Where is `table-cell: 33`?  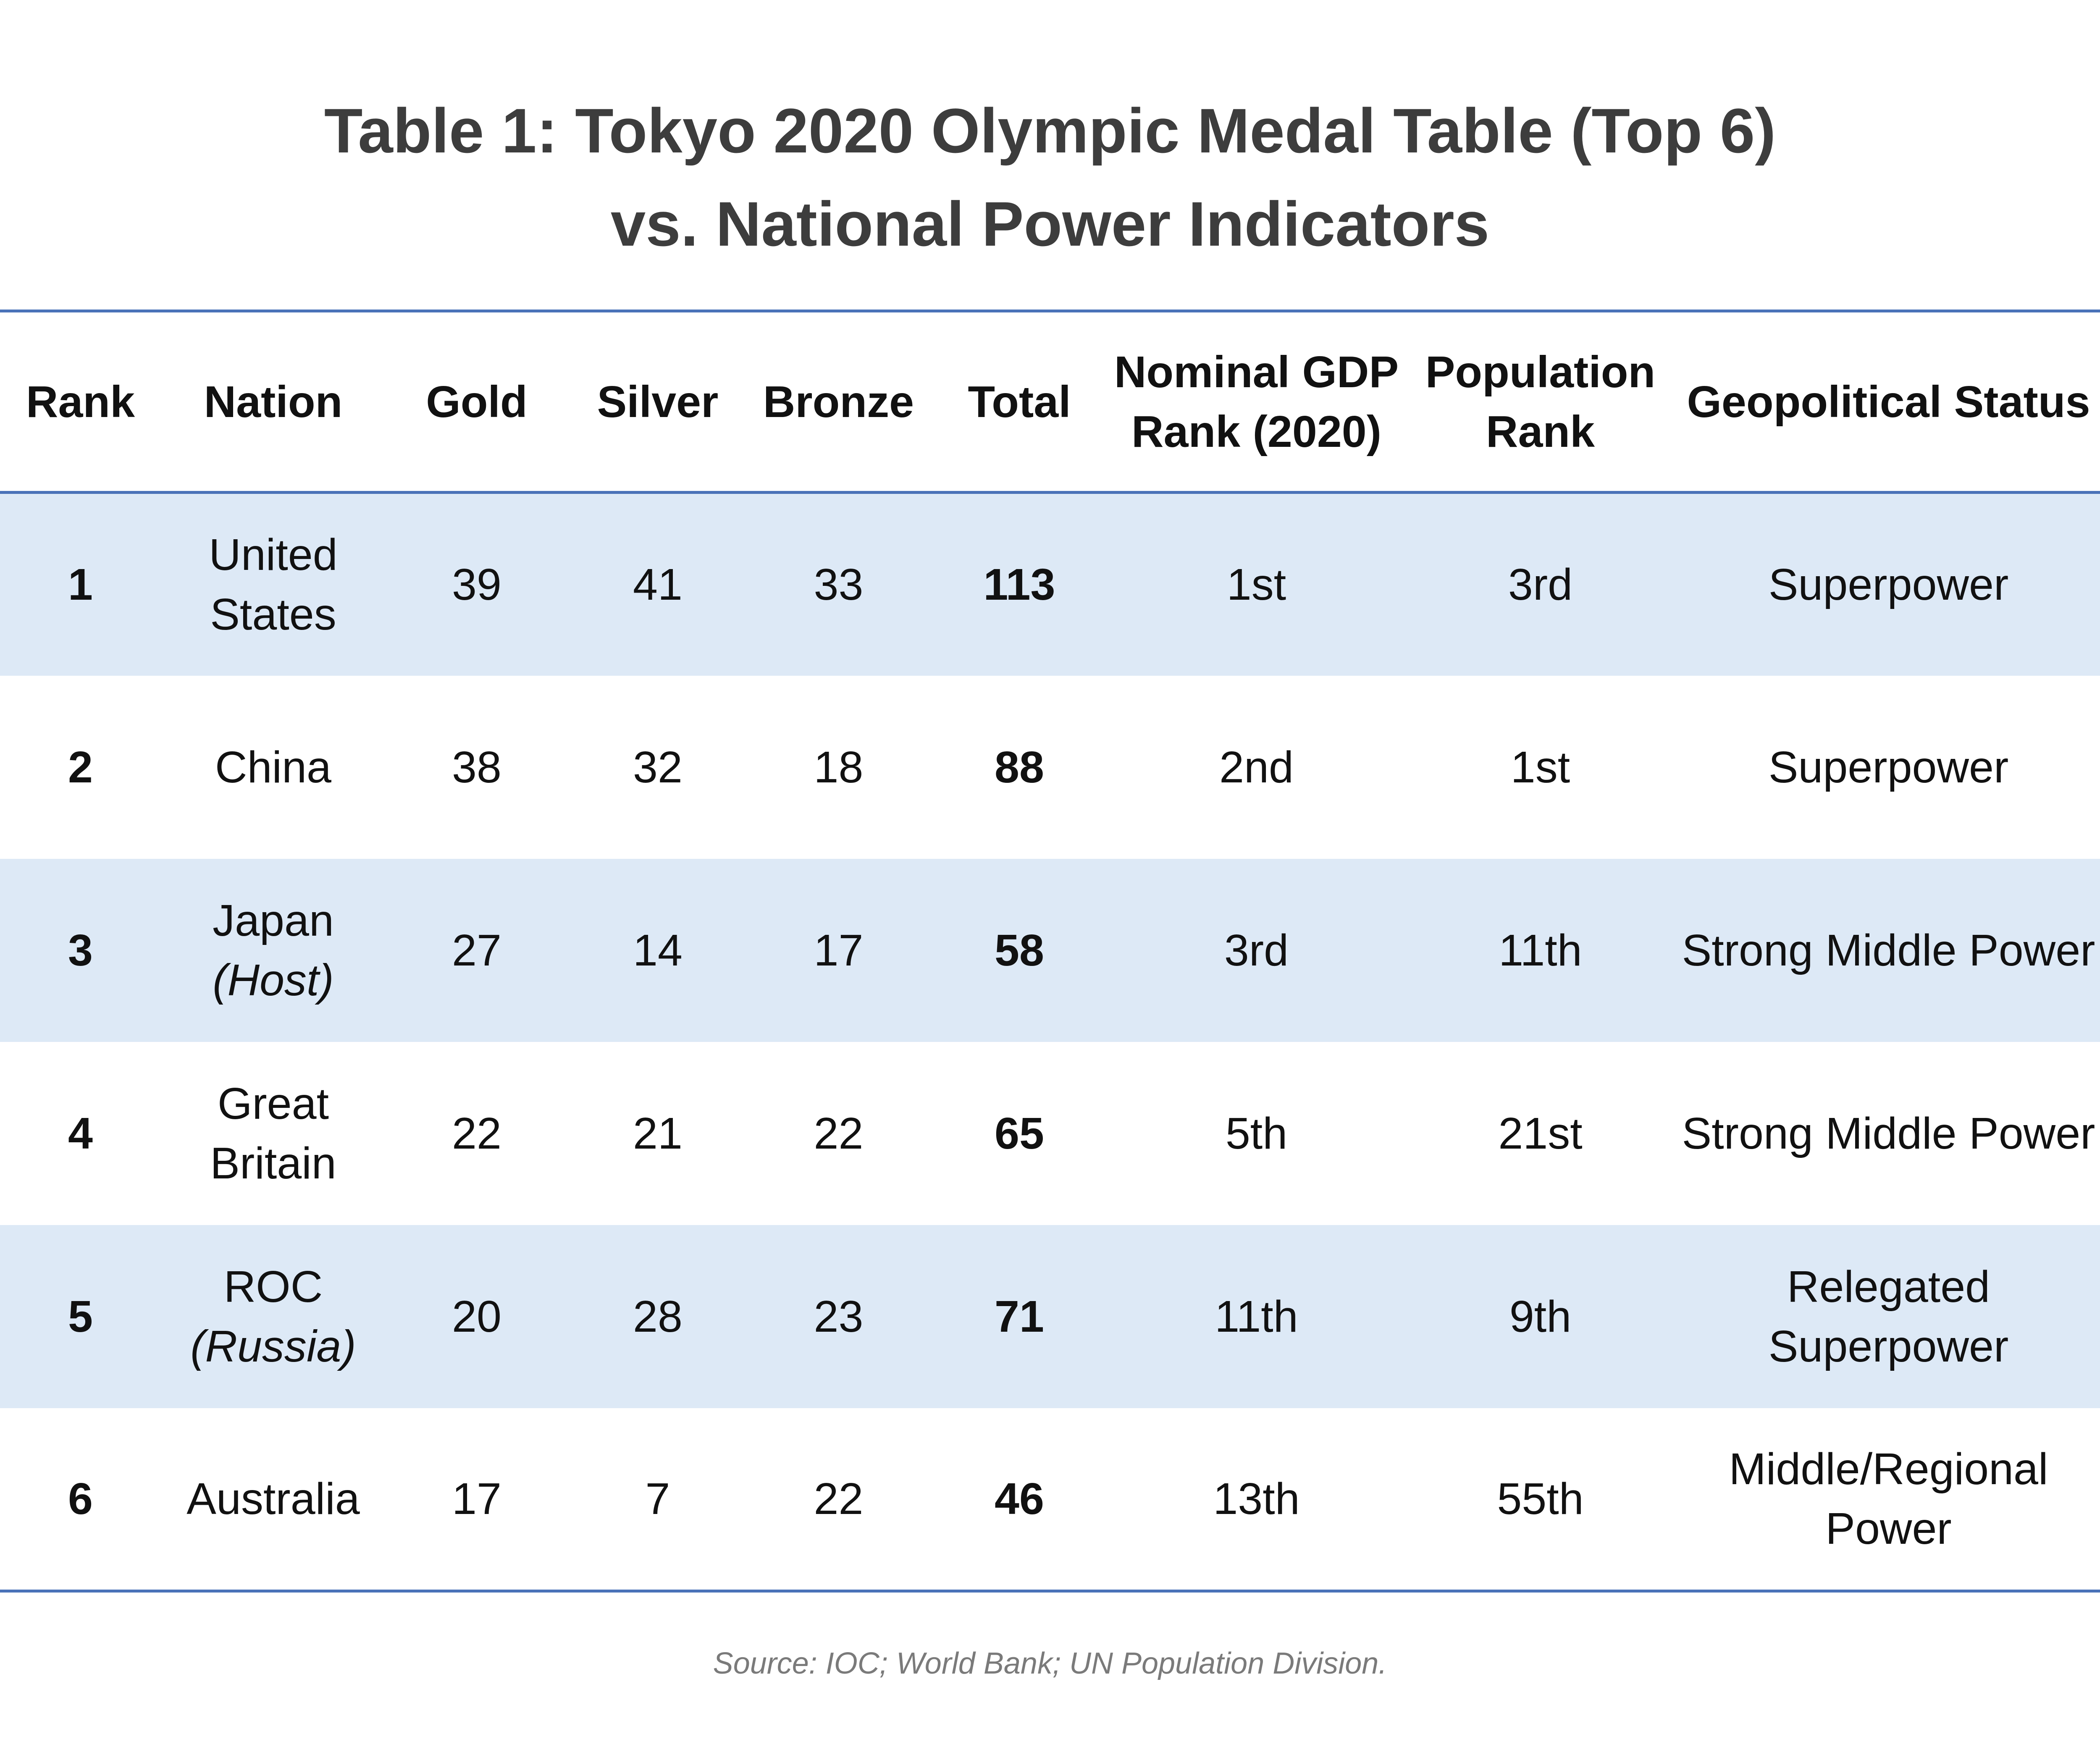
table-cell: 33 is located at coordinates (839, 585).